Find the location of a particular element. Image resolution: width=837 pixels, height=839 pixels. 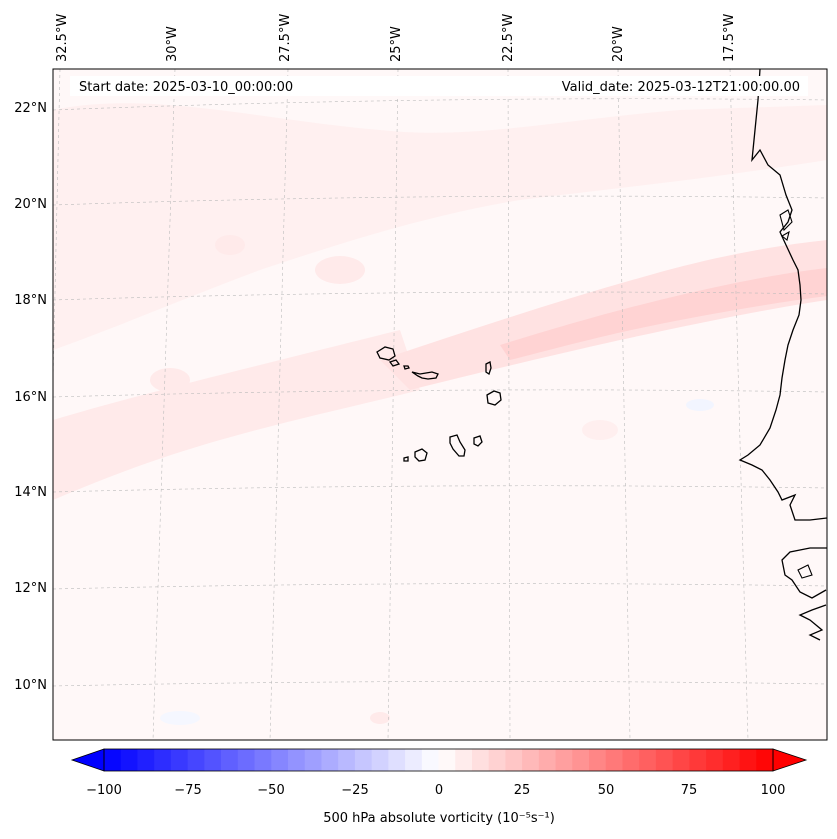

lat-label: 20°N is located at coordinates (30, 204).